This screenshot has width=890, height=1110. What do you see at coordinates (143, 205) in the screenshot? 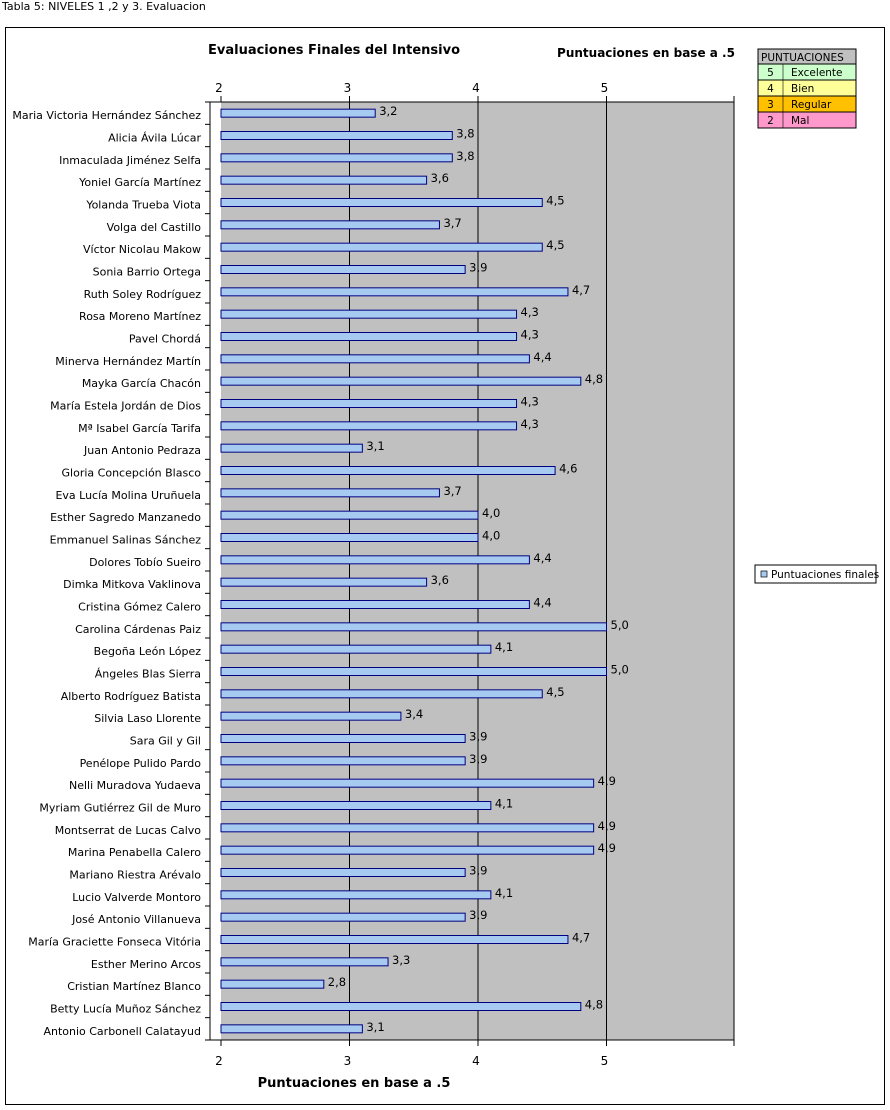
I see `category-label: Yolanda Trueba Viota` at bounding box center [143, 205].